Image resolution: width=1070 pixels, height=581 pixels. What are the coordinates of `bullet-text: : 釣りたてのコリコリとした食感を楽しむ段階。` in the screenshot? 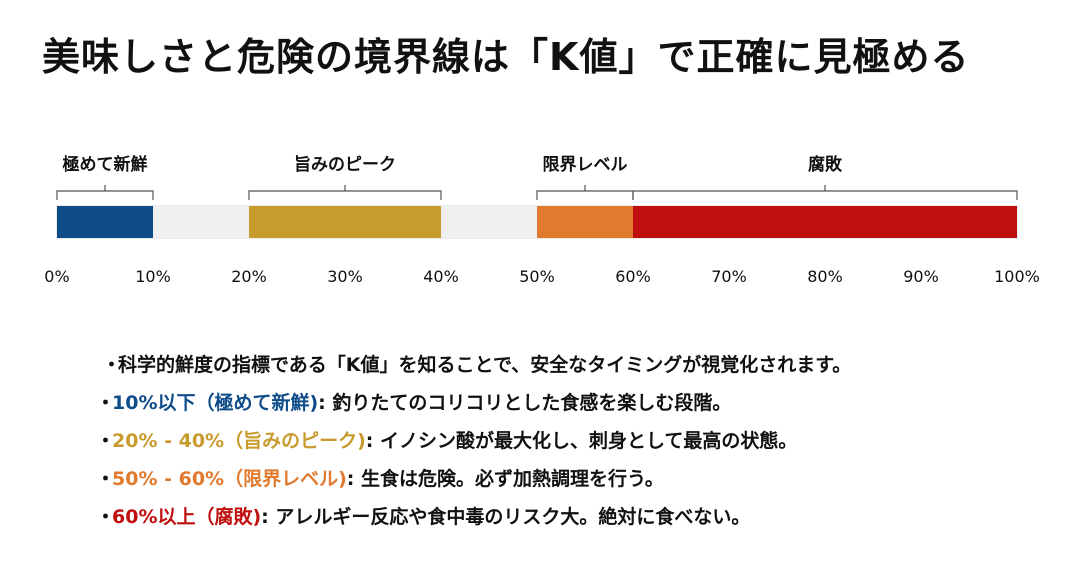 It's located at (525, 403).